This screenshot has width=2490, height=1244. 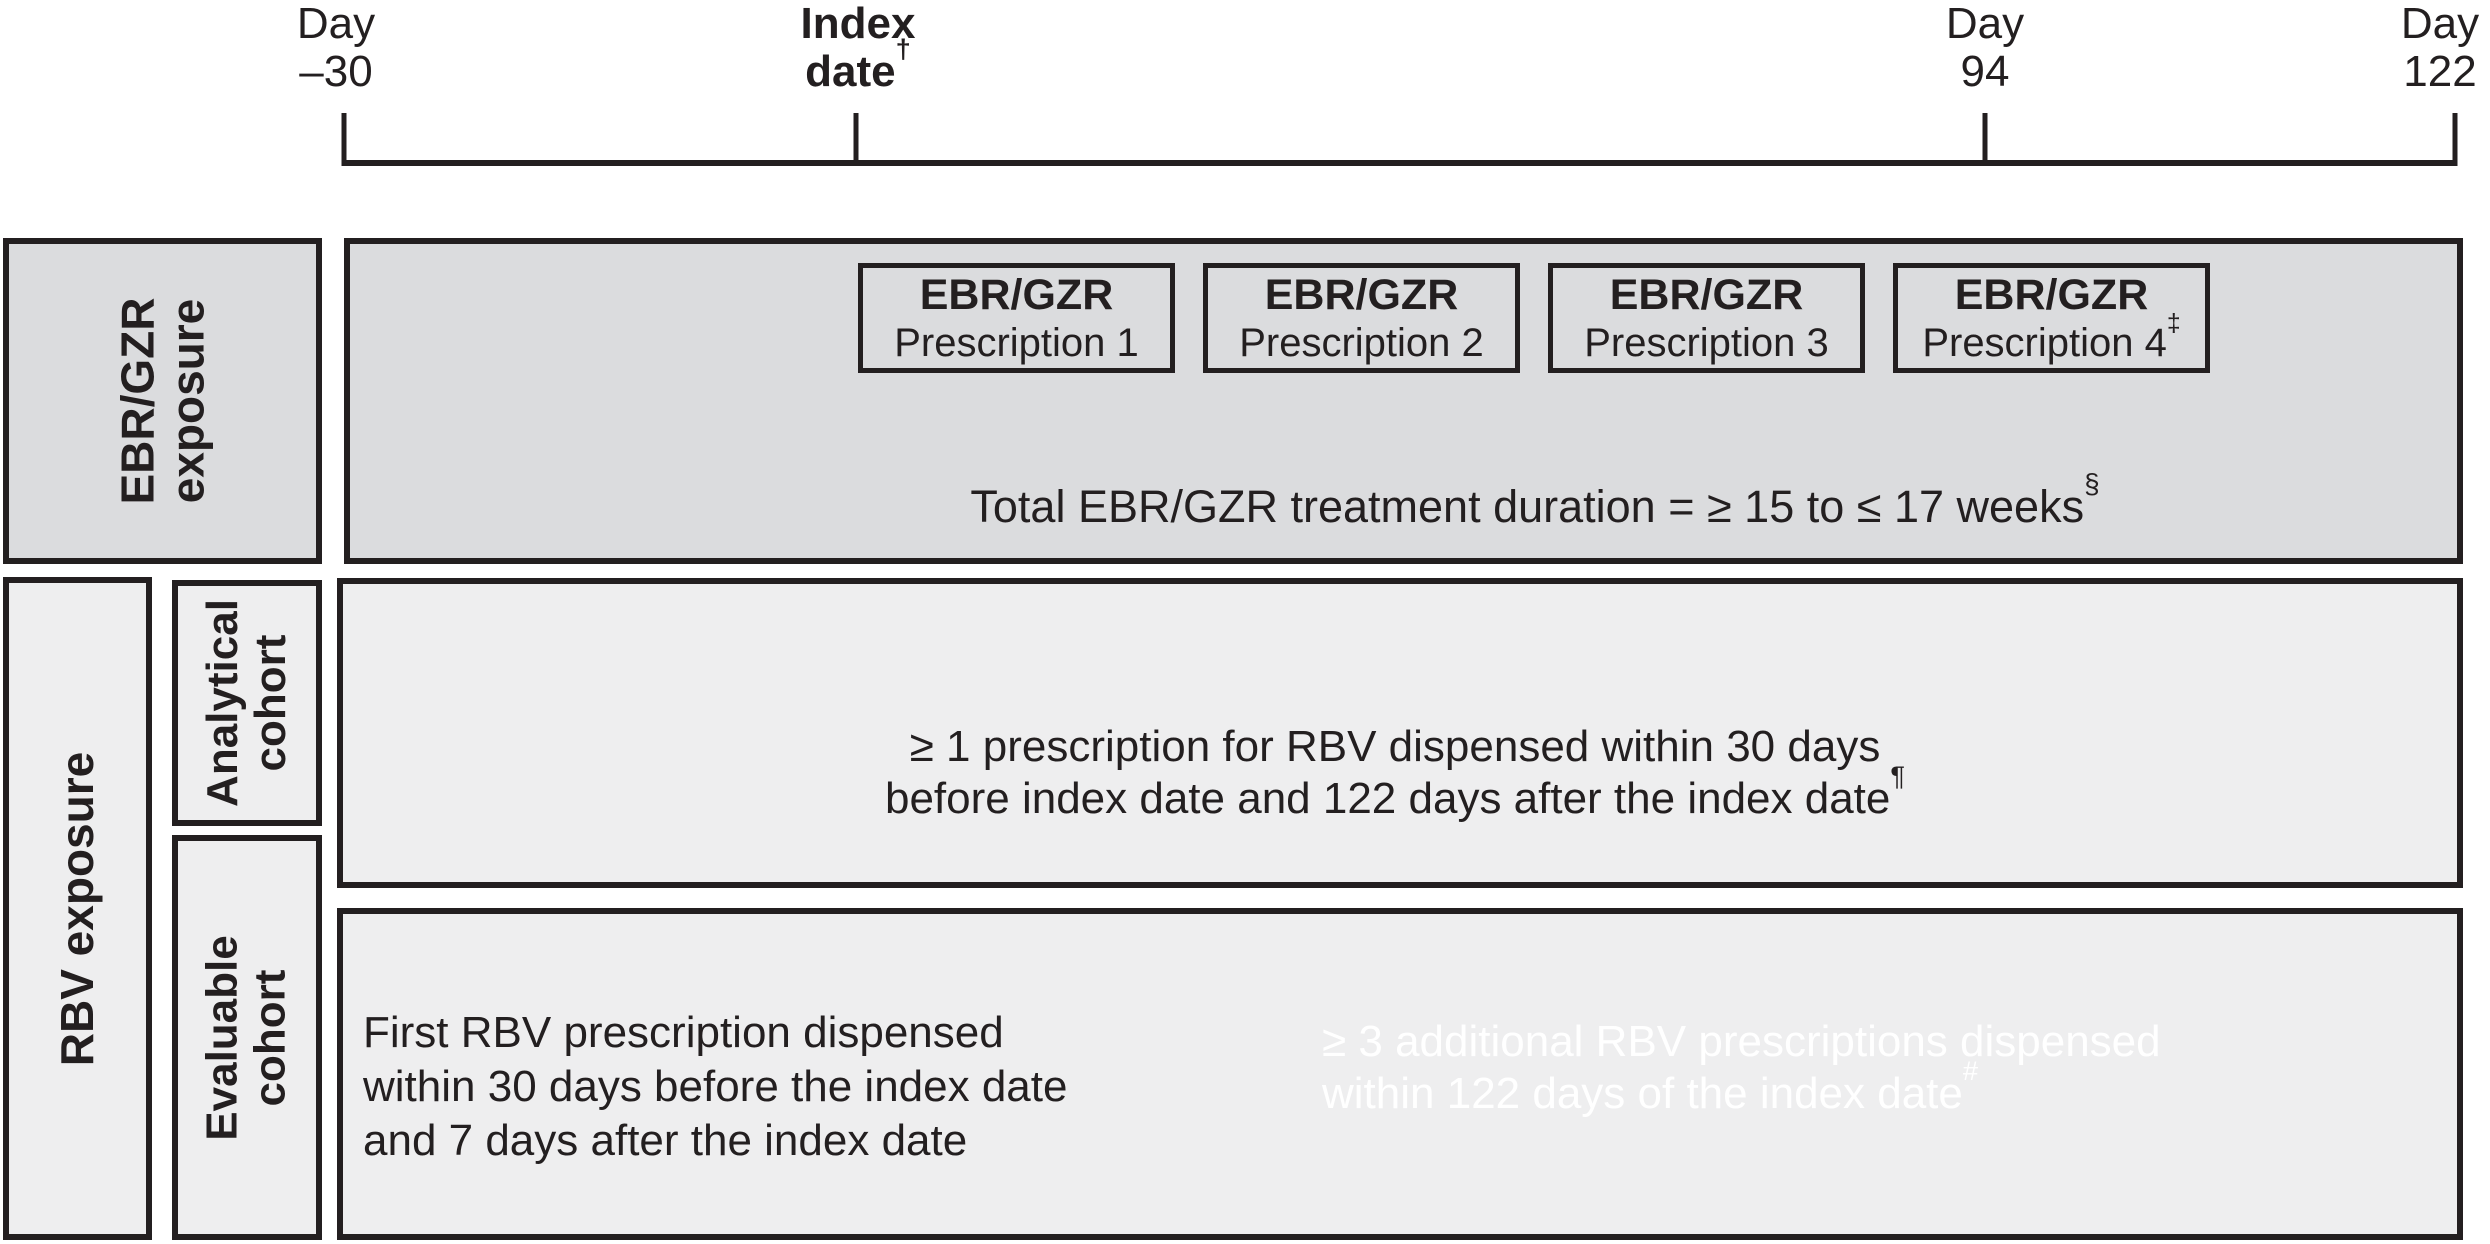 What do you see at coordinates (1970, 1071) in the screenshot?
I see `hash-footnote-mark: #` at bounding box center [1970, 1071].